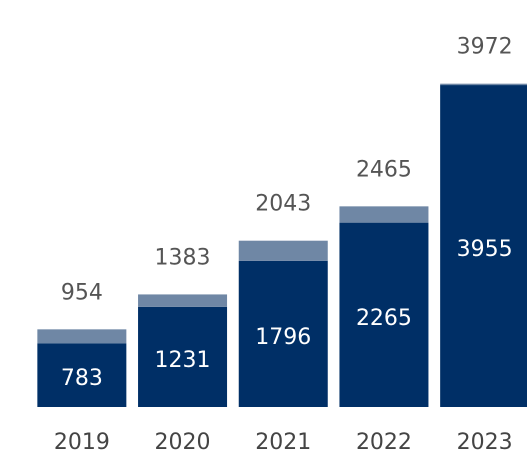 Image resolution: width=527 pixels, height=463 pixels. I want to click on total-label: 954, so click(82, 292).